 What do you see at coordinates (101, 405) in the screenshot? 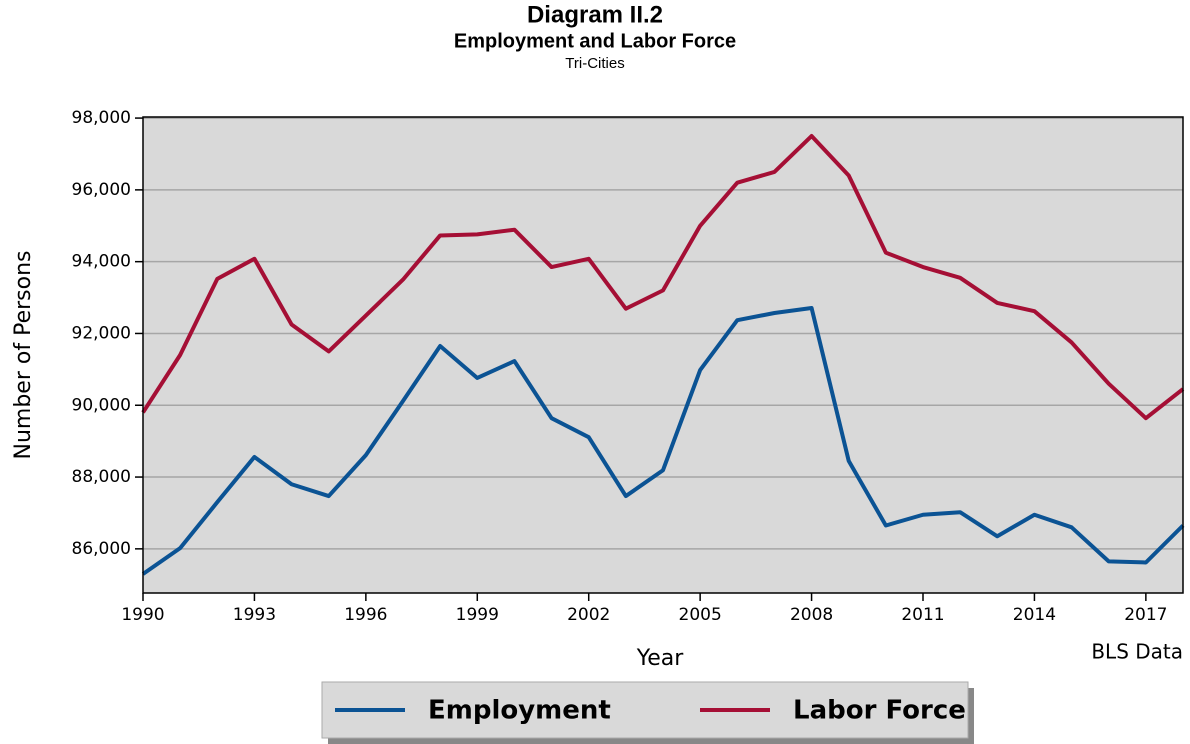
I see `y-tick-label: 90,000` at bounding box center [101, 405].